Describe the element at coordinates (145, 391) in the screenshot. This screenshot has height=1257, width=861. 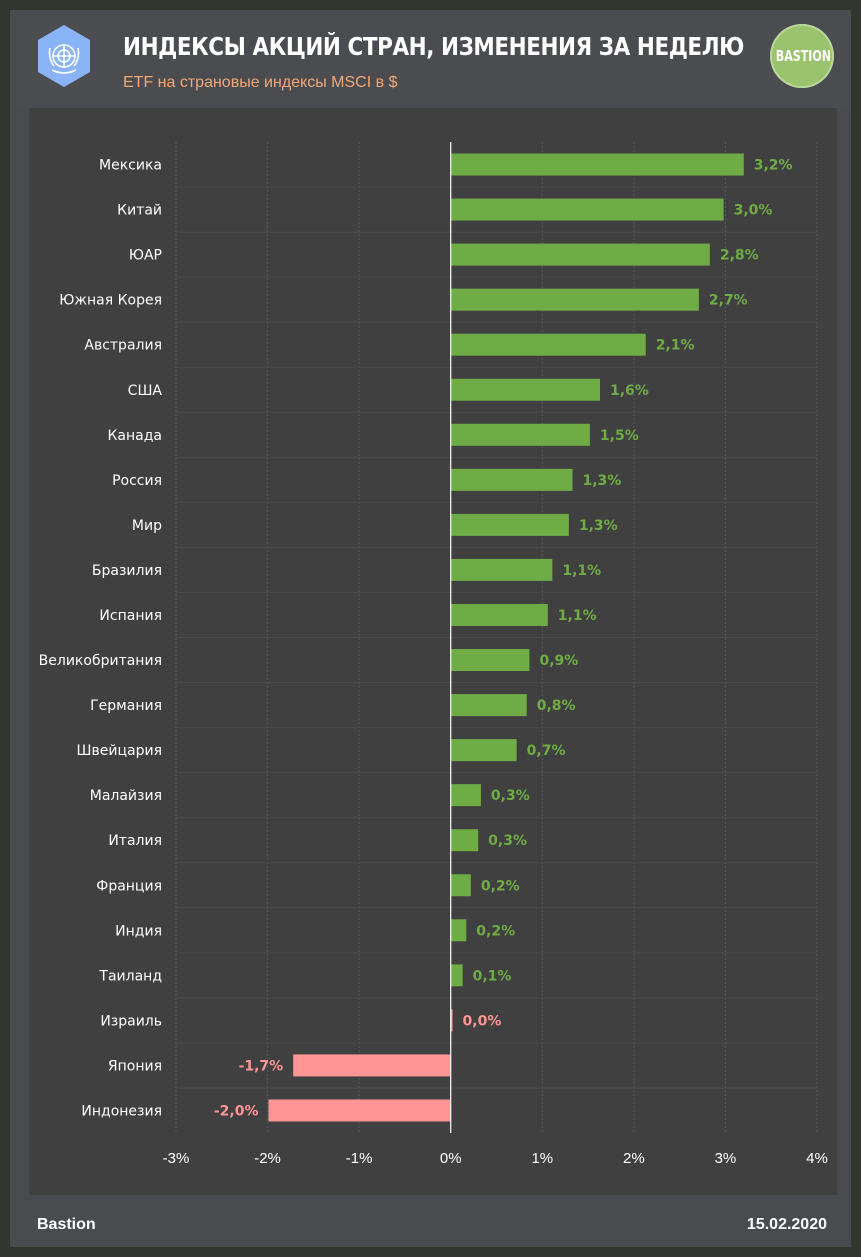
I see `category-label: США` at that location.